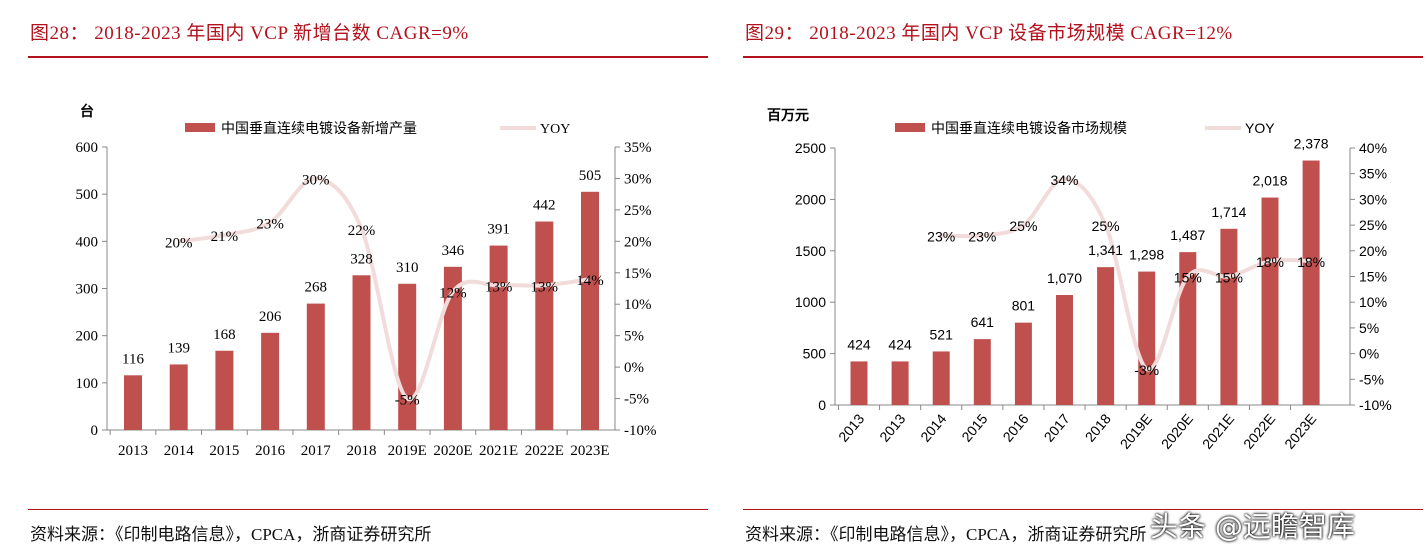  I want to click on bar-value-label: 391, so click(498, 230).